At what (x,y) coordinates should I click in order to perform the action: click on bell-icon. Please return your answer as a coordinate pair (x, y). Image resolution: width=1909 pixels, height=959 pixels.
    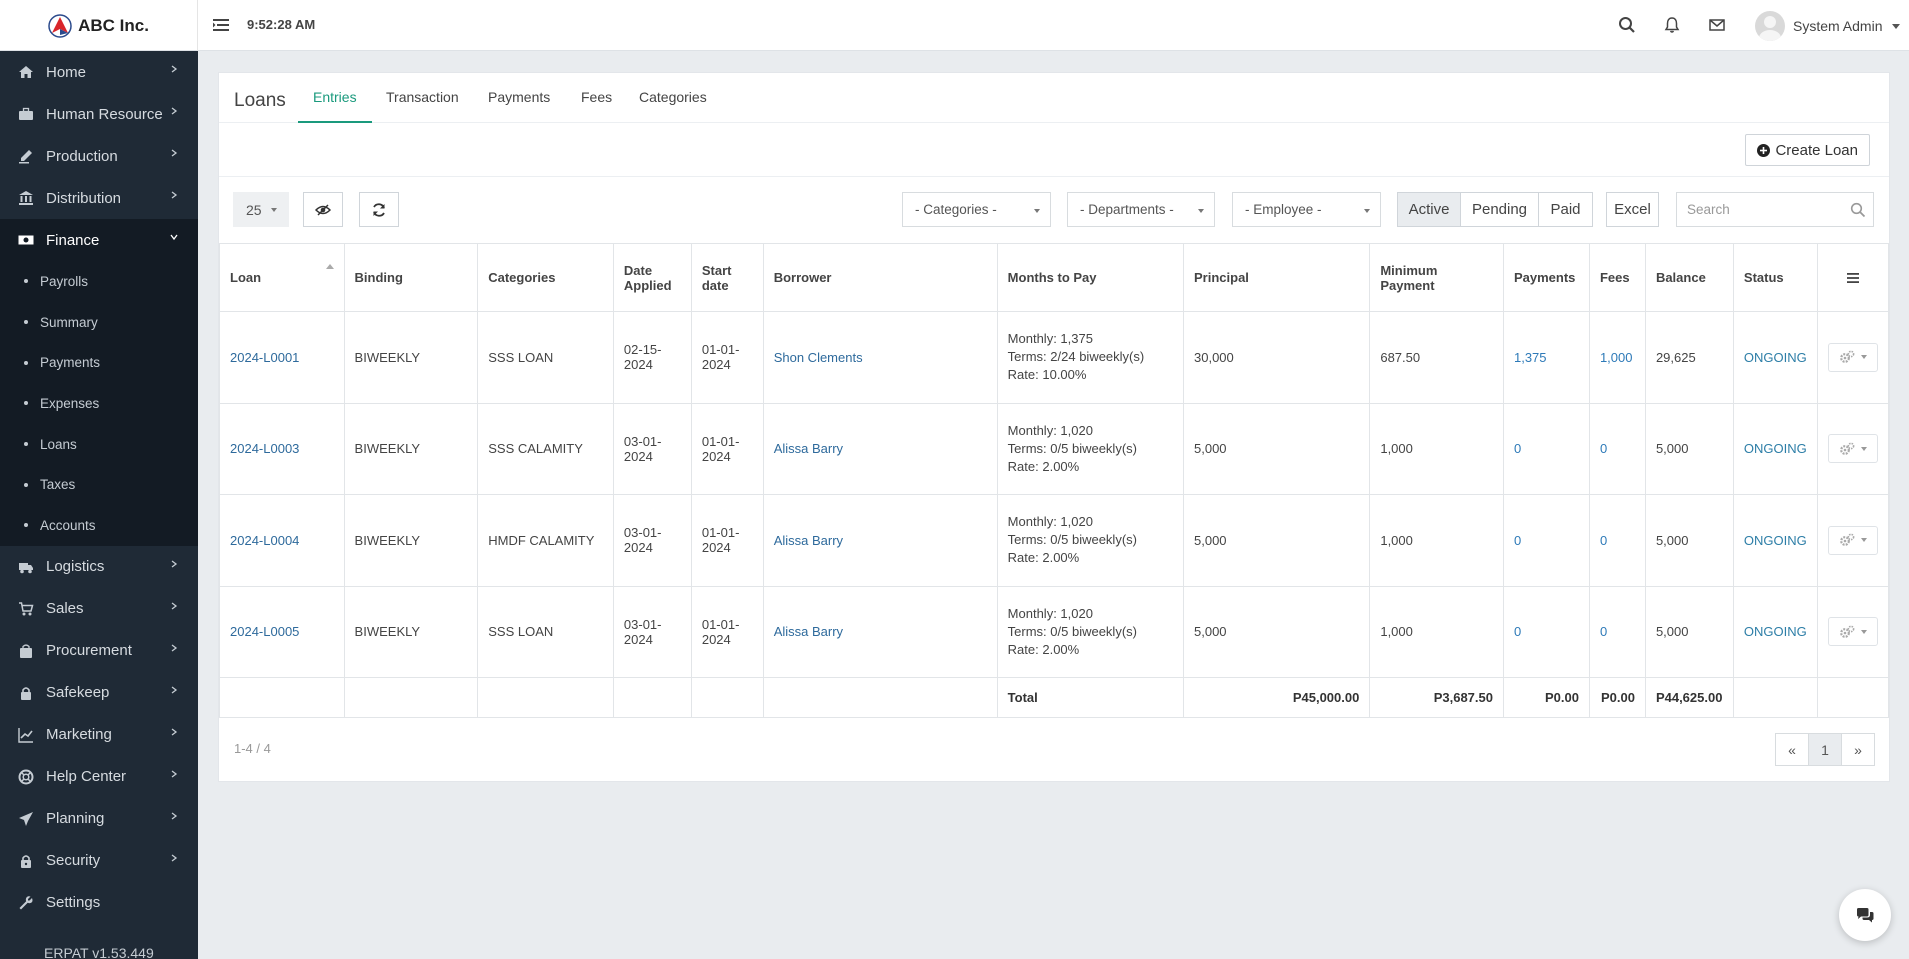
    Looking at the image, I should click on (1672, 25).